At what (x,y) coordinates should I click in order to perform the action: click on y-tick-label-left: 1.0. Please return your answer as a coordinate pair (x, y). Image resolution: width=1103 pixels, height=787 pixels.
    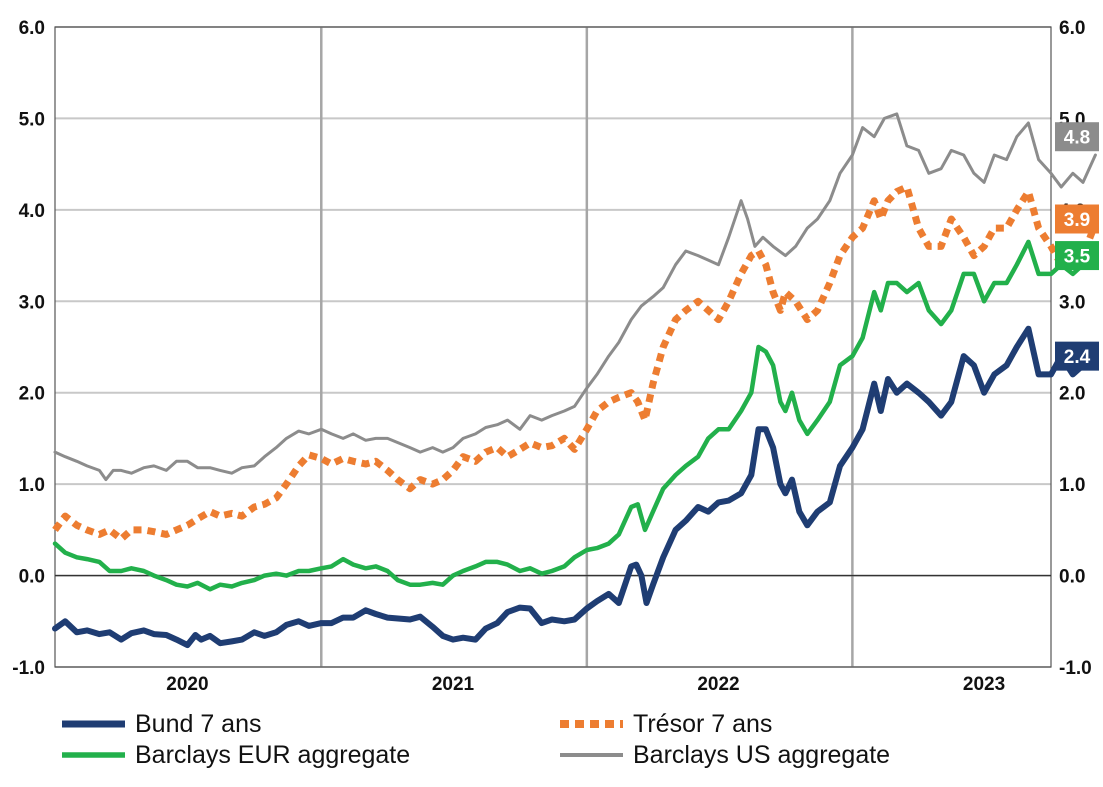
    Looking at the image, I should click on (32, 485).